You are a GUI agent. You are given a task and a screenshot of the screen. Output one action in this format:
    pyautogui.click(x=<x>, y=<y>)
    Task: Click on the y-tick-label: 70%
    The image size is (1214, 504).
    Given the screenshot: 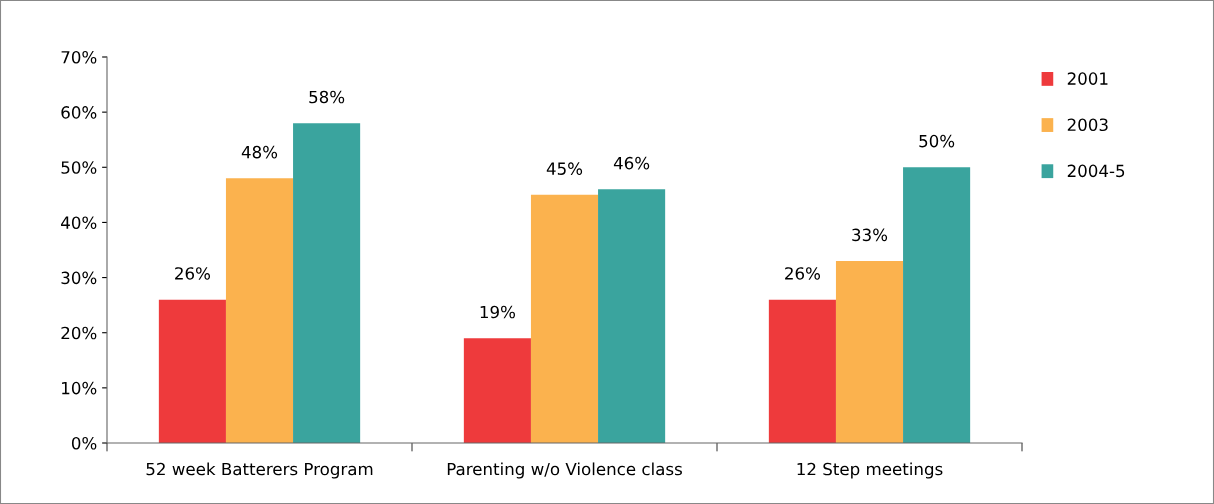 What is the action you would take?
    pyautogui.click(x=79, y=57)
    